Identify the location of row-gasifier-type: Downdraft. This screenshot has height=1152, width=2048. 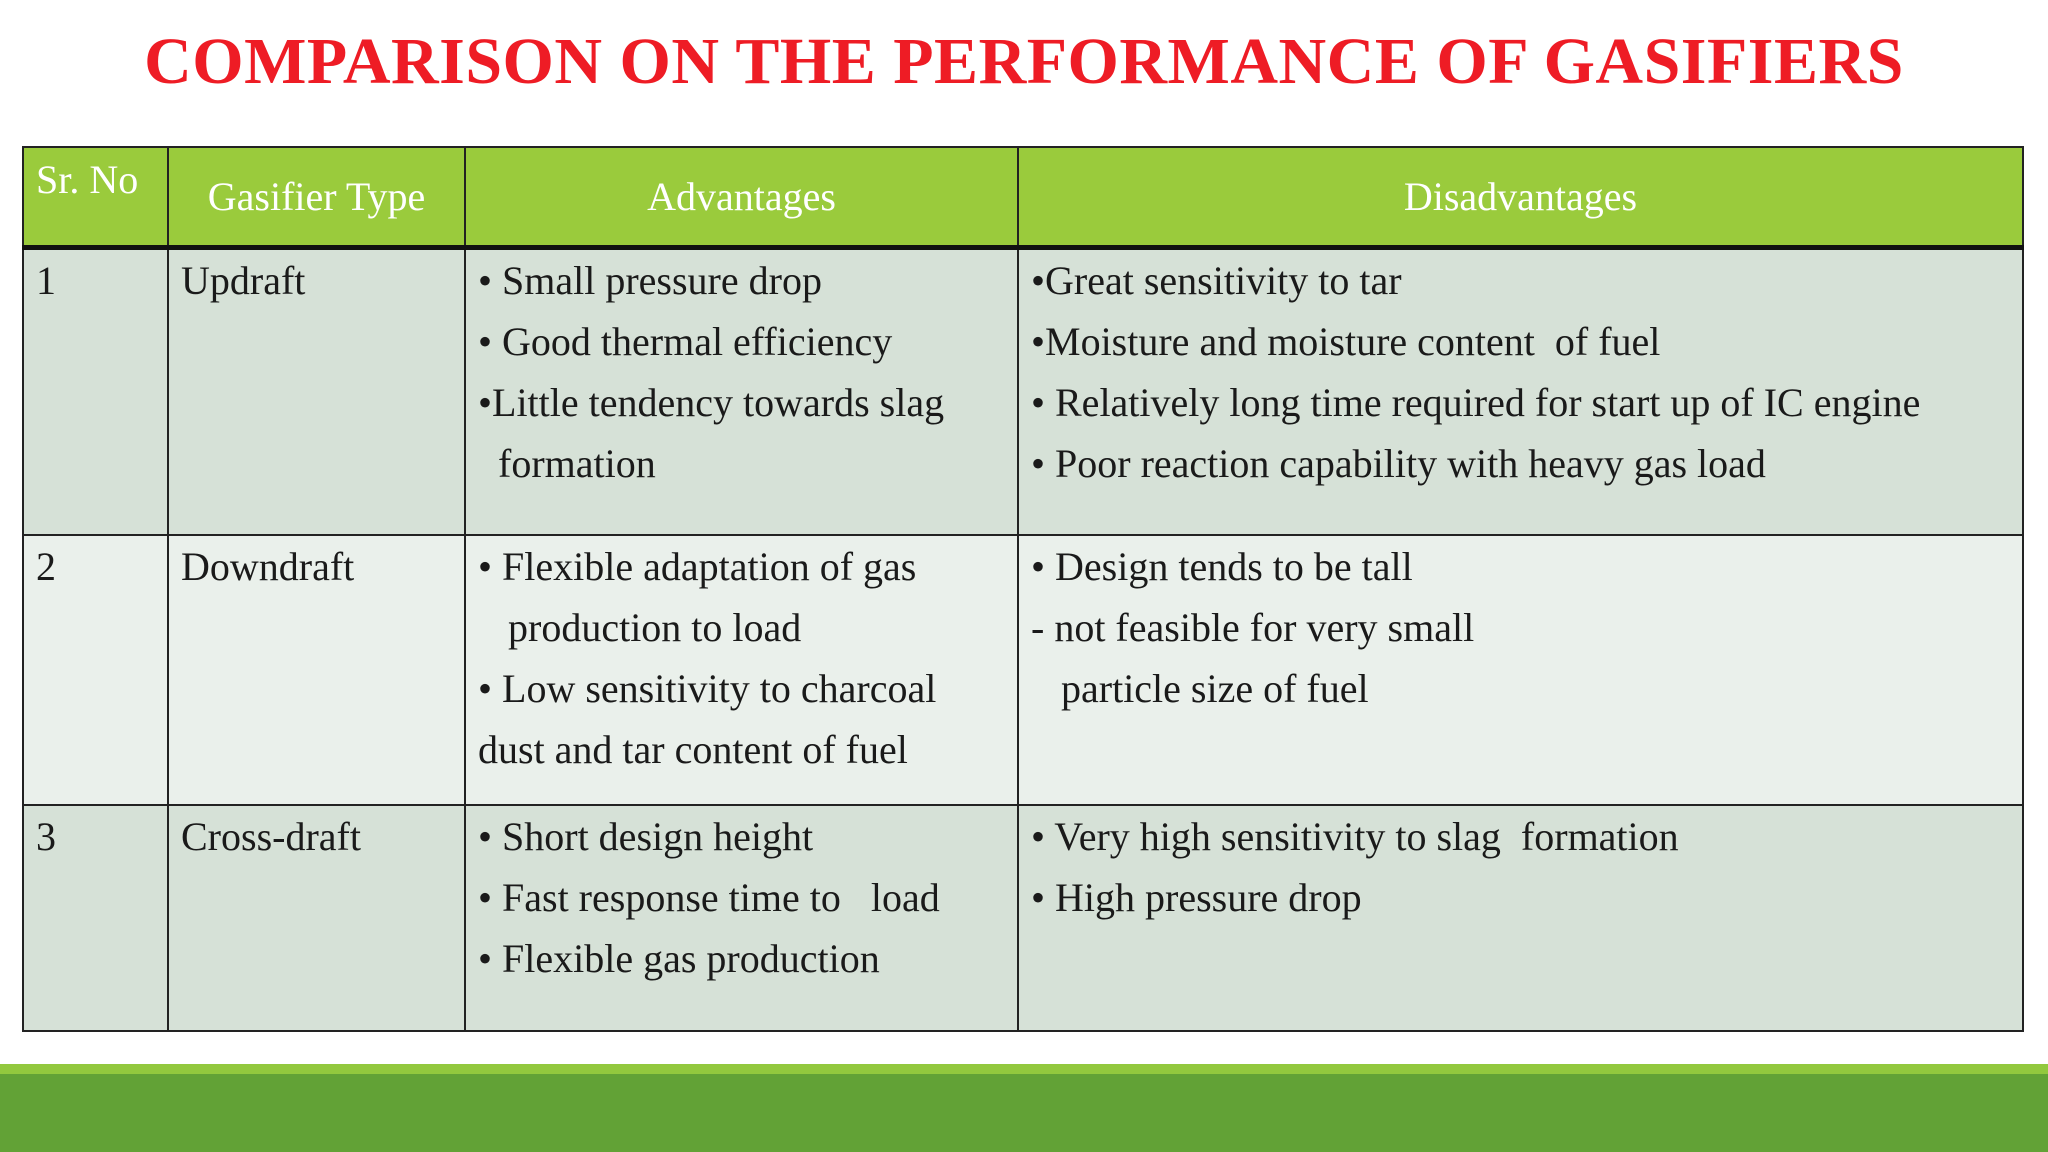
(316, 670).